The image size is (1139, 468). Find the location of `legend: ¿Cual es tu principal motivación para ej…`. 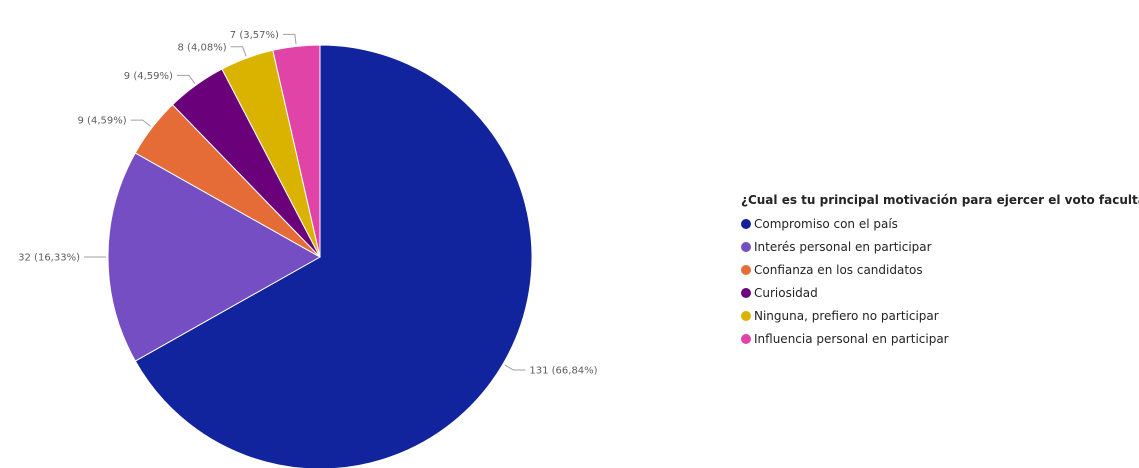

legend: ¿Cual es tu principal motivación para ej… is located at coordinates (940, 271).